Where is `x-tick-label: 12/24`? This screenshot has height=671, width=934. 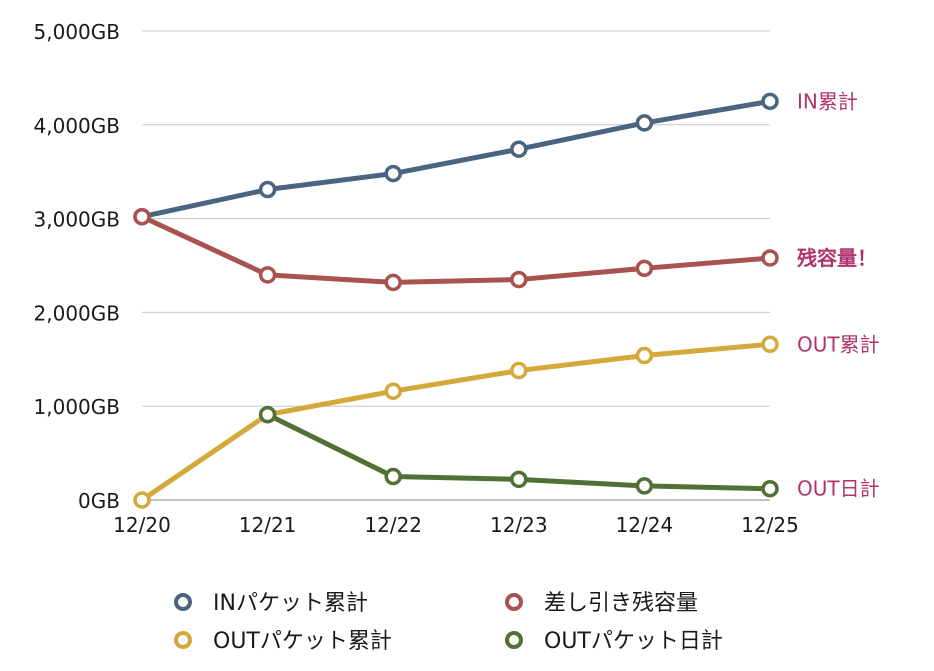 x-tick-label: 12/24 is located at coordinates (645, 525).